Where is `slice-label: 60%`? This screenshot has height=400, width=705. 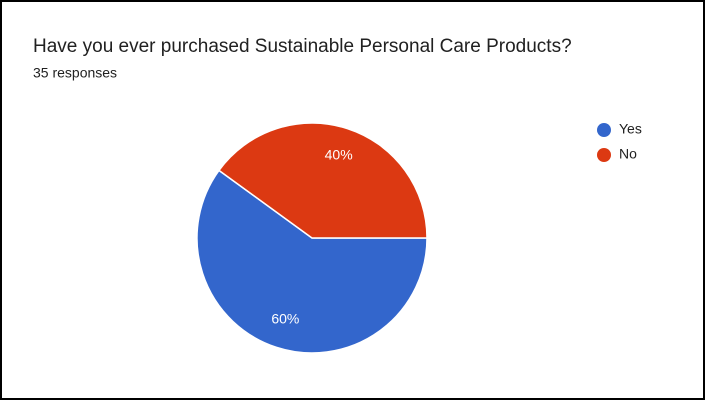
slice-label: 60% is located at coordinates (285, 319).